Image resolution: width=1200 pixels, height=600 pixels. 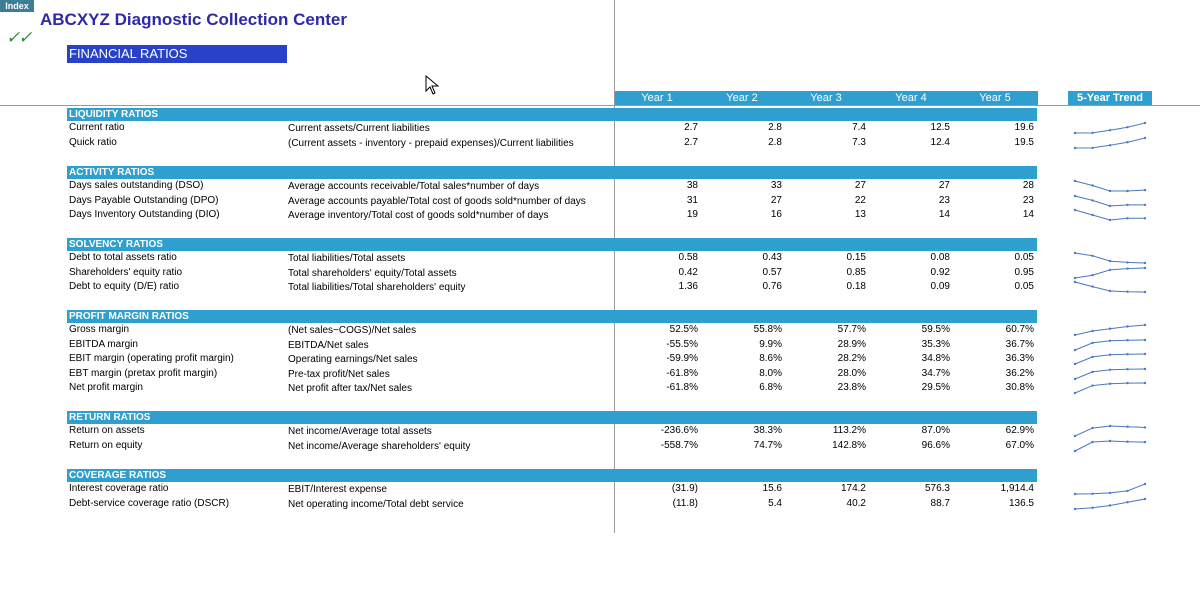 What do you see at coordinates (682, 373) in the screenshot?
I see `year-1-value: -61.8%` at bounding box center [682, 373].